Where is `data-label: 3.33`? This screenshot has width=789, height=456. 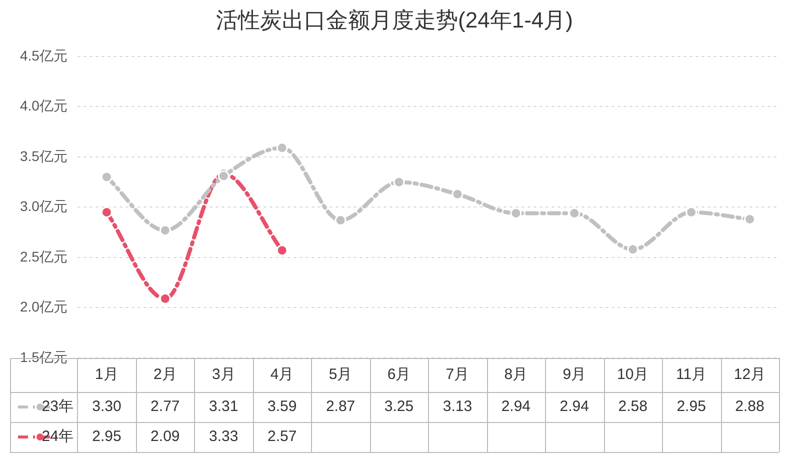
data-label: 3.33 is located at coordinates (223, 437).